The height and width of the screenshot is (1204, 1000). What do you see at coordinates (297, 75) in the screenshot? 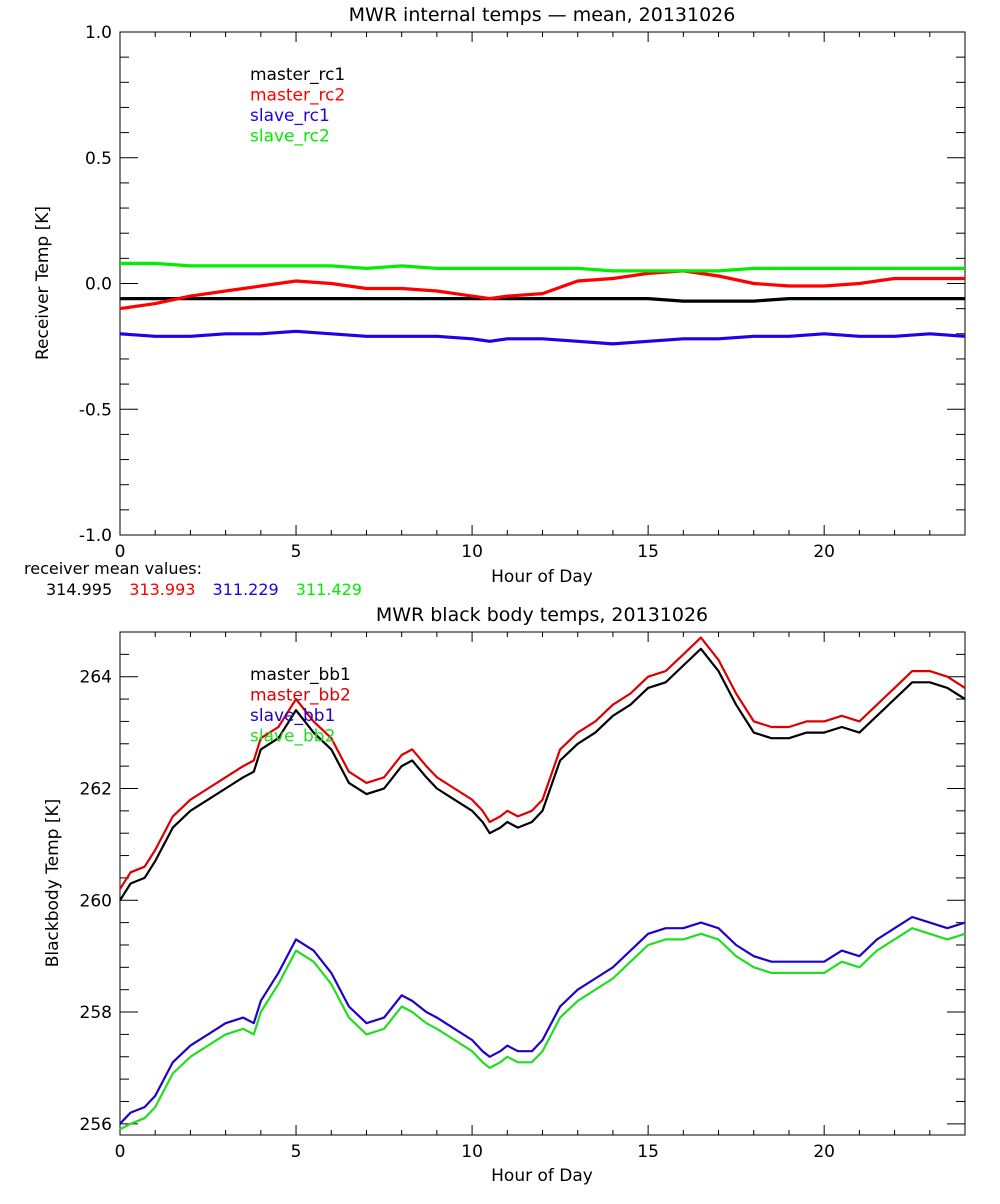
I see `legend-item-master-rc1: master_rc1` at bounding box center [297, 75].